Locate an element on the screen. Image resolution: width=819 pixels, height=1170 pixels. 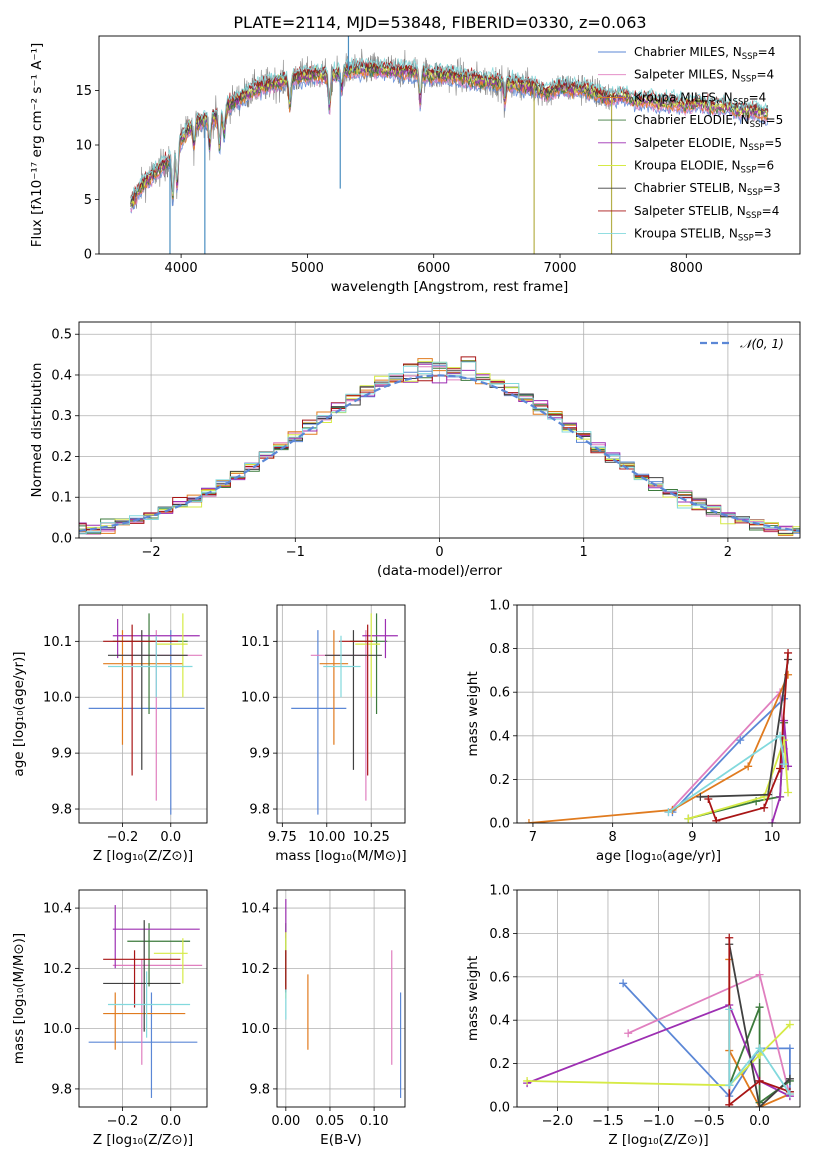
x-tick-label: 0.0 is located at coordinates (170, 837).